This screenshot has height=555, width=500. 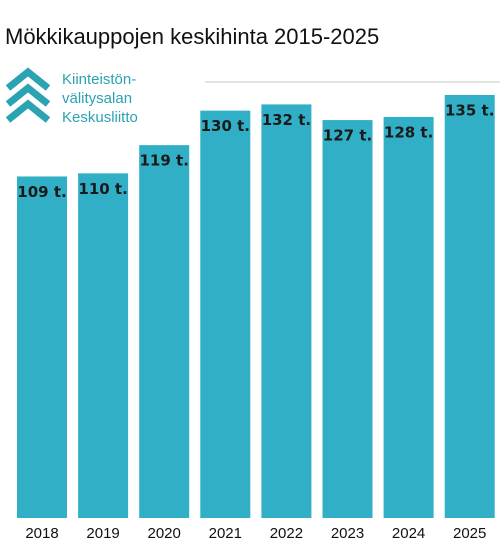 I want to click on value-label: 132 t., so click(x=286, y=120).